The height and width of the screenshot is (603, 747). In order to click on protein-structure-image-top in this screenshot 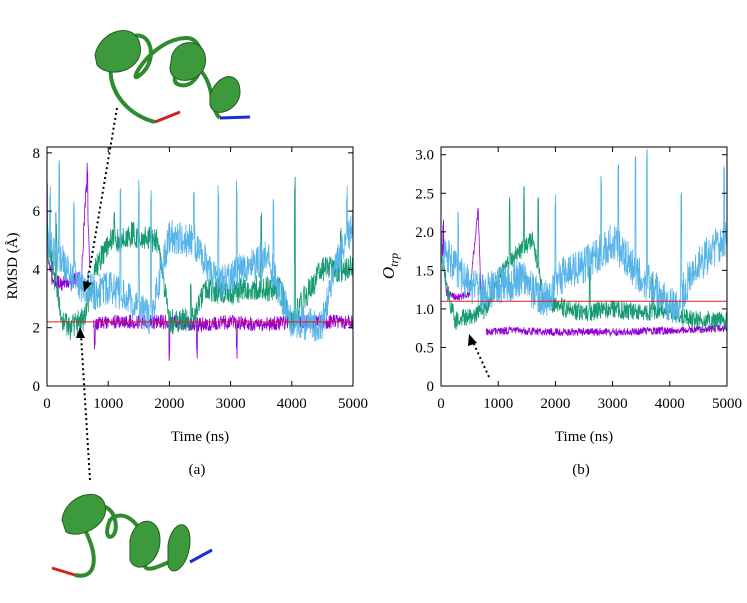, I will do `click(172, 77)`.